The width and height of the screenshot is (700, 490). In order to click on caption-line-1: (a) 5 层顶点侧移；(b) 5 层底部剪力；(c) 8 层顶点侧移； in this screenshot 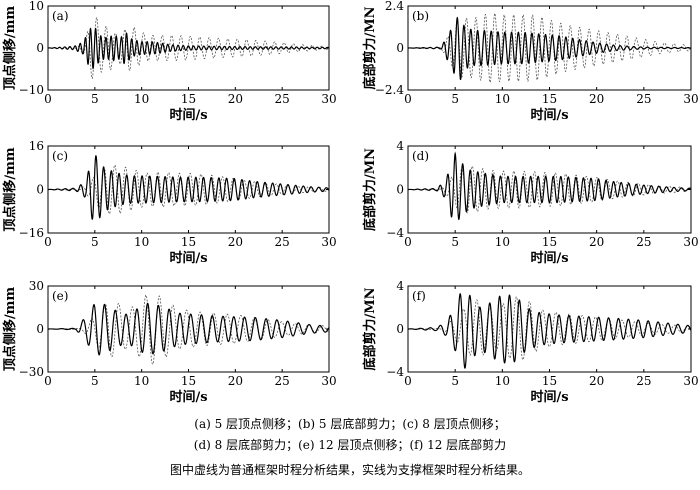, I will do `click(350, 424)`.